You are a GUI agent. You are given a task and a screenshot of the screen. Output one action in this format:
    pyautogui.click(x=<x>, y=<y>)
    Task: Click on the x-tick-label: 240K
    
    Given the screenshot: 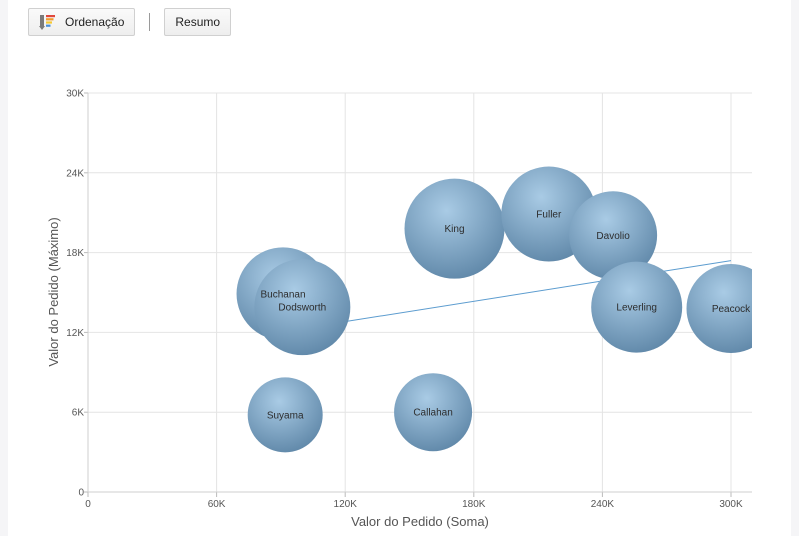 What is the action you would take?
    pyautogui.click(x=603, y=504)
    